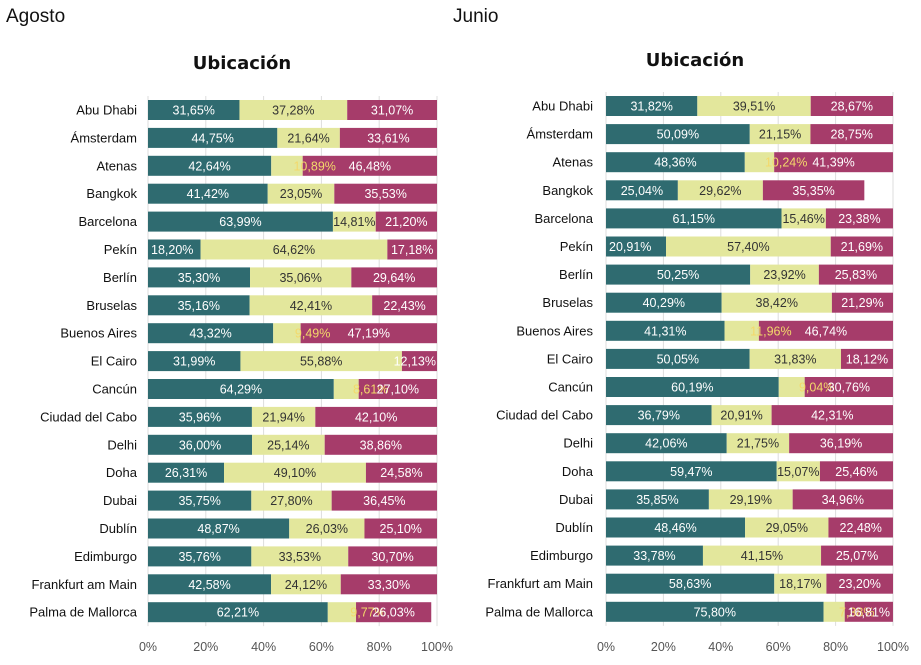  I want to click on data-label: 15,07%, so click(798, 472).